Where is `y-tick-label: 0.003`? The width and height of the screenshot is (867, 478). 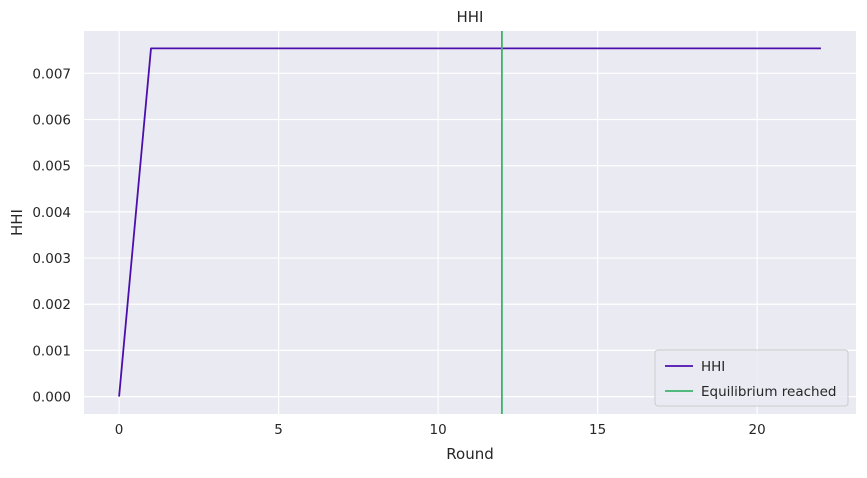
y-tick-label: 0.003 is located at coordinates (51, 259).